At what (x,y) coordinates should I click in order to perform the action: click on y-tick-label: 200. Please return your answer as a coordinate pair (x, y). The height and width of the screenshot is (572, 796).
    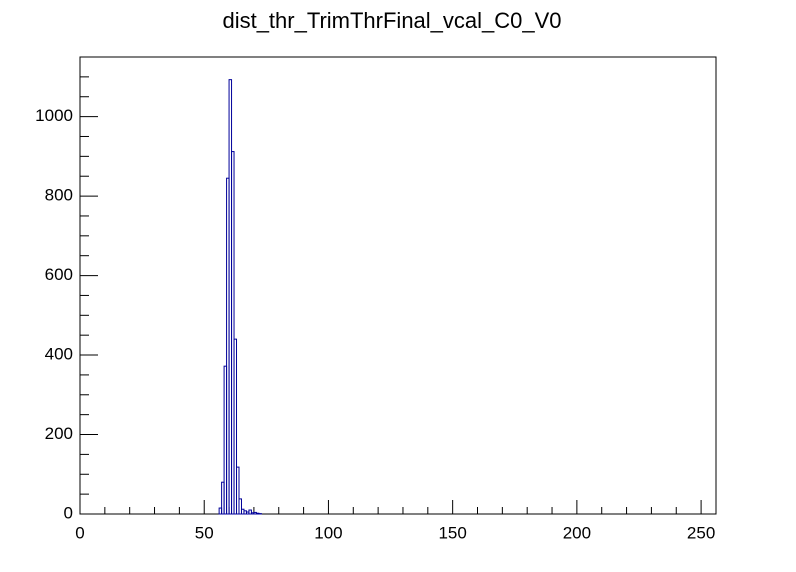
    Looking at the image, I should click on (59, 433).